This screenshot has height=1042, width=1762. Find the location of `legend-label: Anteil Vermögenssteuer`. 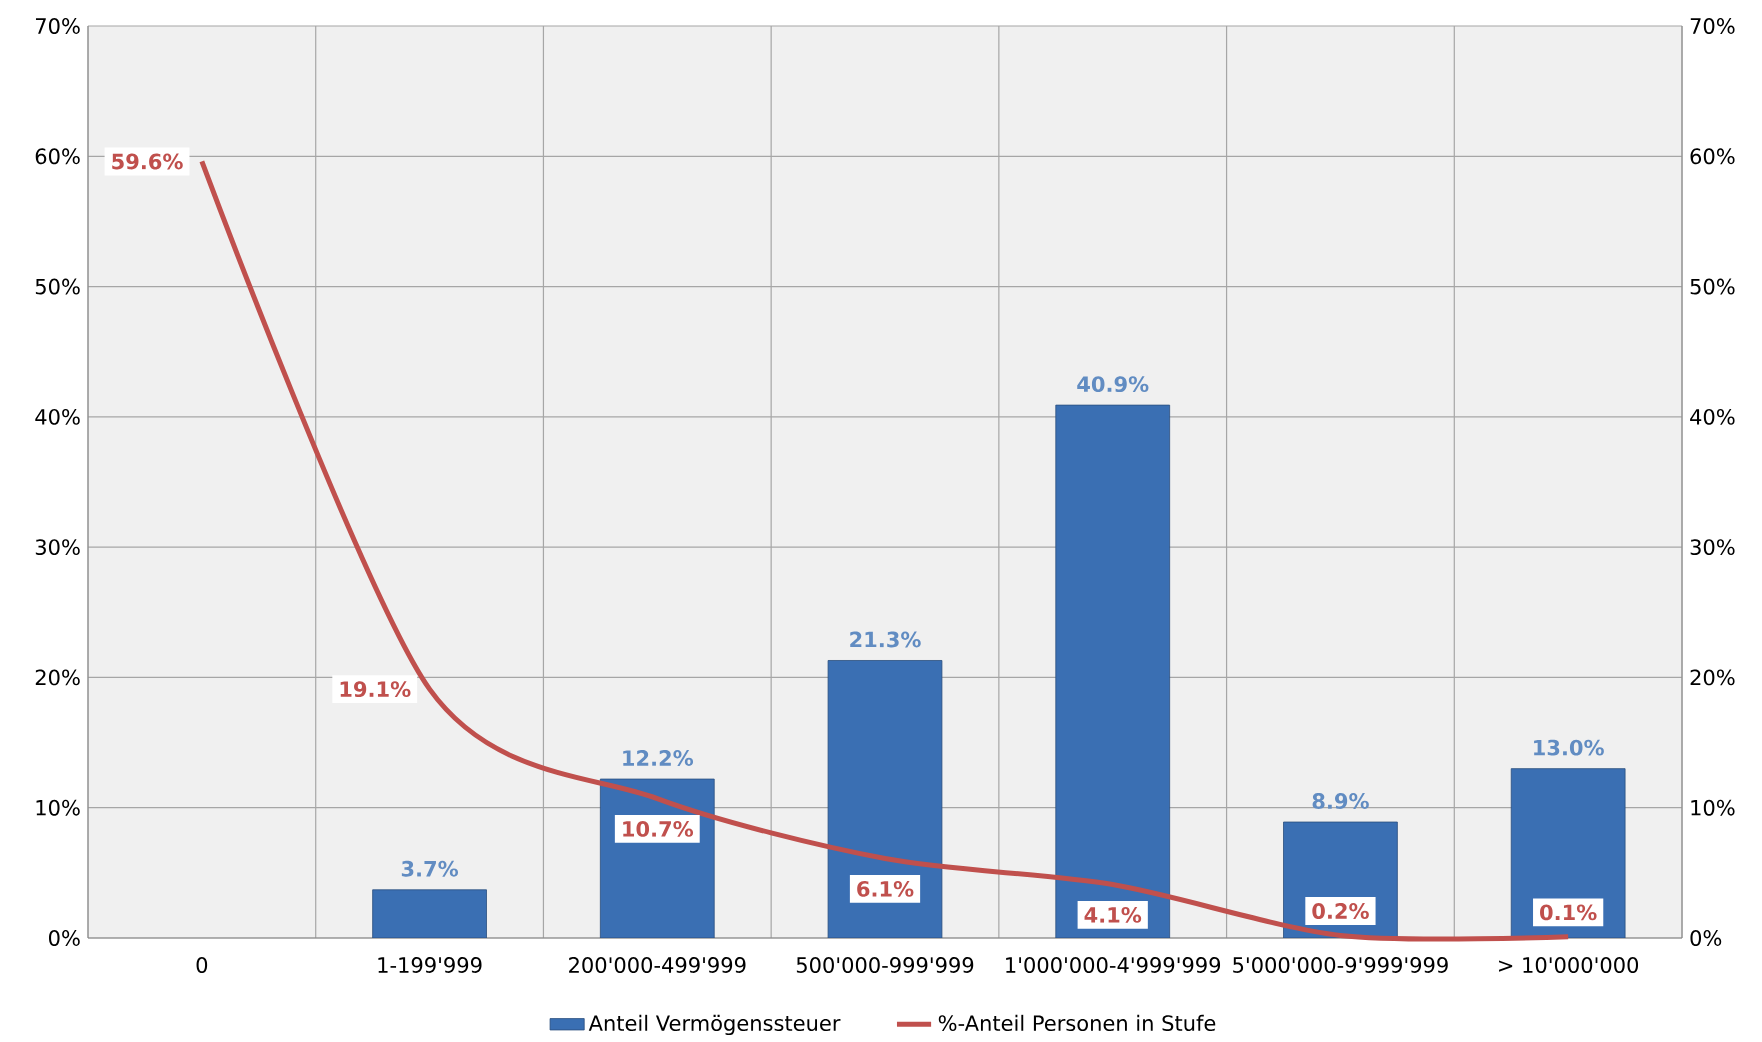

legend-label: Anteil Vermögenssteuer is located at coordinates (714, 1025).